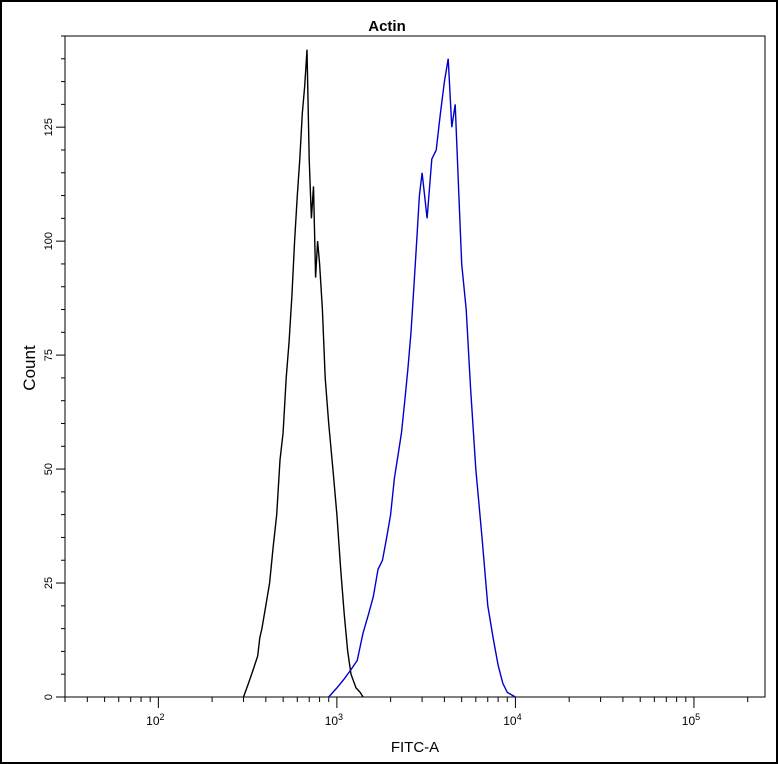  I want to click on x-tick-exponent: 2, so click(162, 717).